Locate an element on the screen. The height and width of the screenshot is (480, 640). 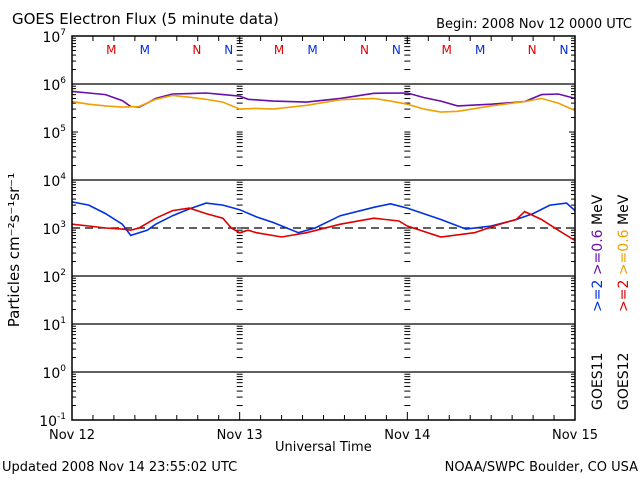
x-tick-labels: Nov 12 Nov 13 Nov 14 Nov 15 is located at coordinates (323, 435).